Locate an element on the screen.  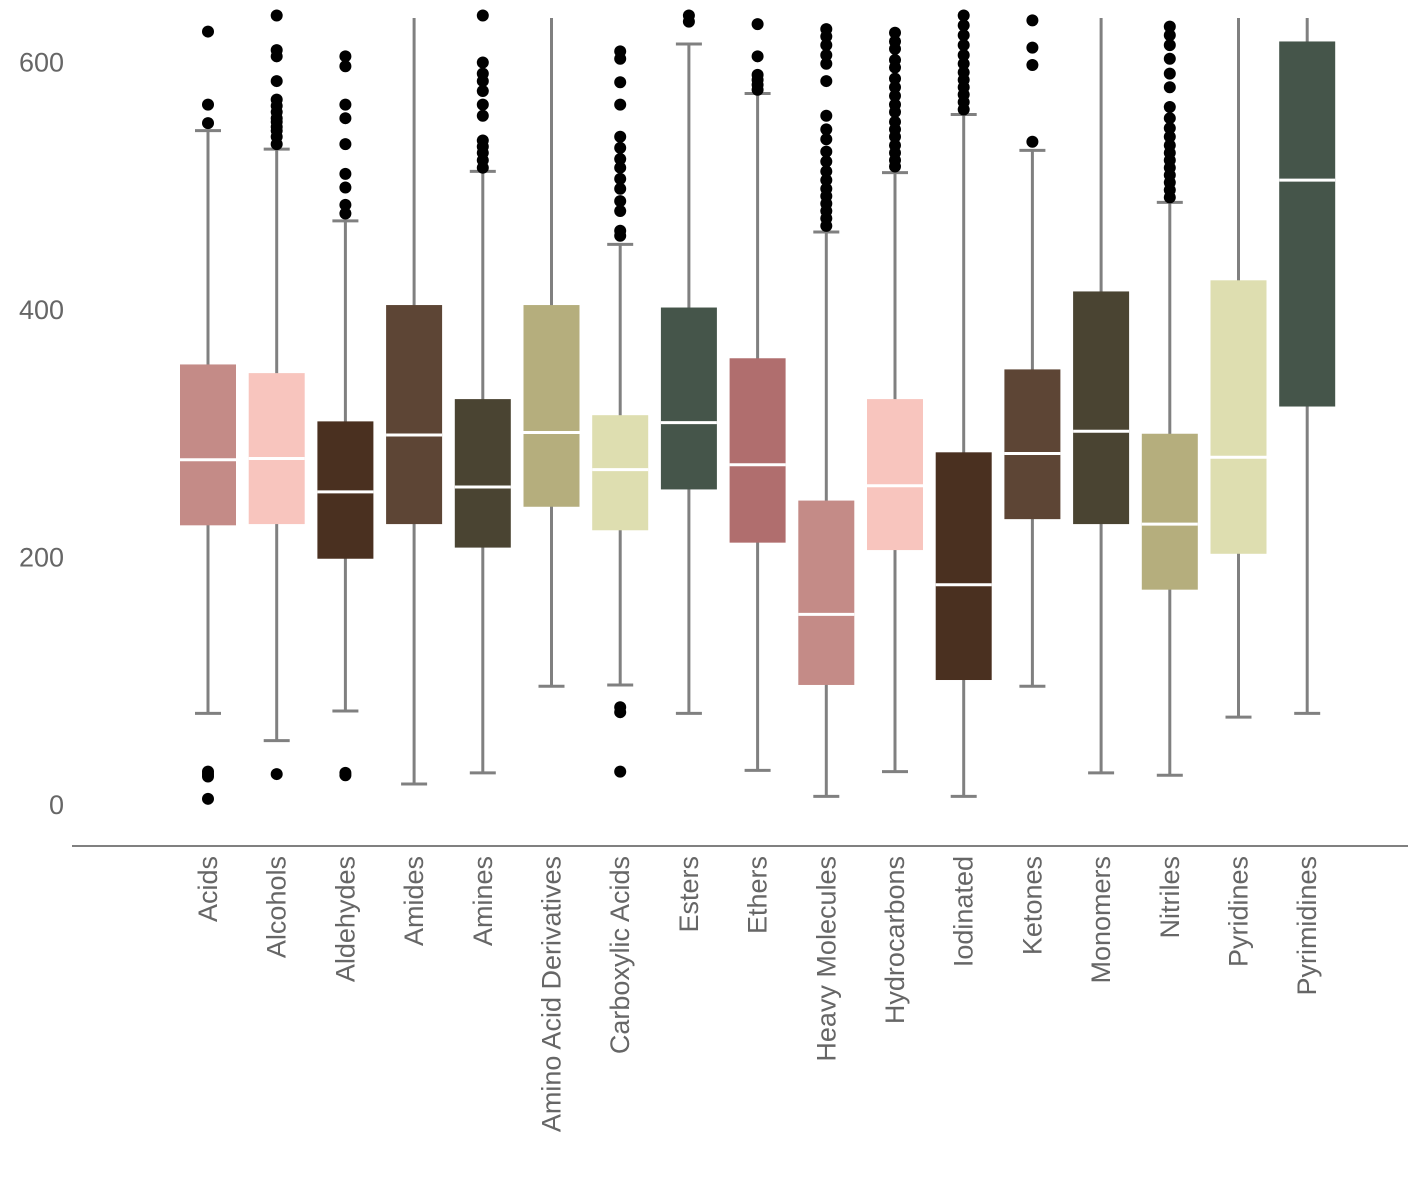
x-tick-label: Carboxylic Acids is located at coordinates (620, 955).